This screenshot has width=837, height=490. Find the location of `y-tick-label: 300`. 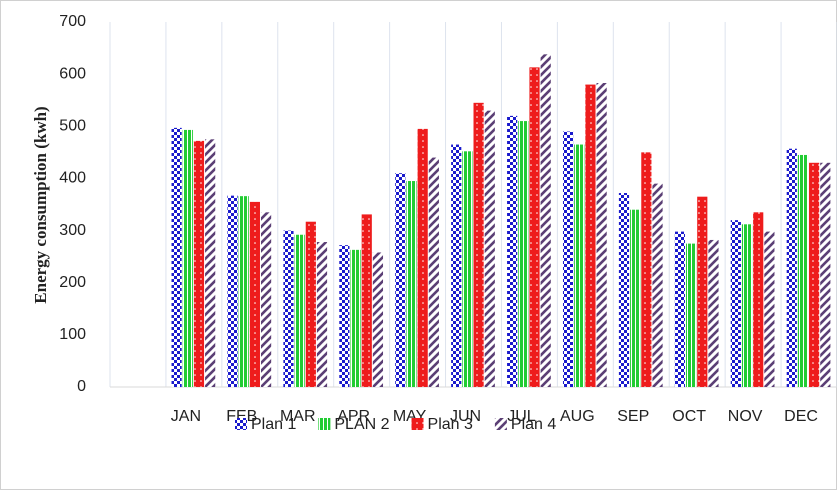

y-tick-label: 300 is located at coordinates (72, 230).